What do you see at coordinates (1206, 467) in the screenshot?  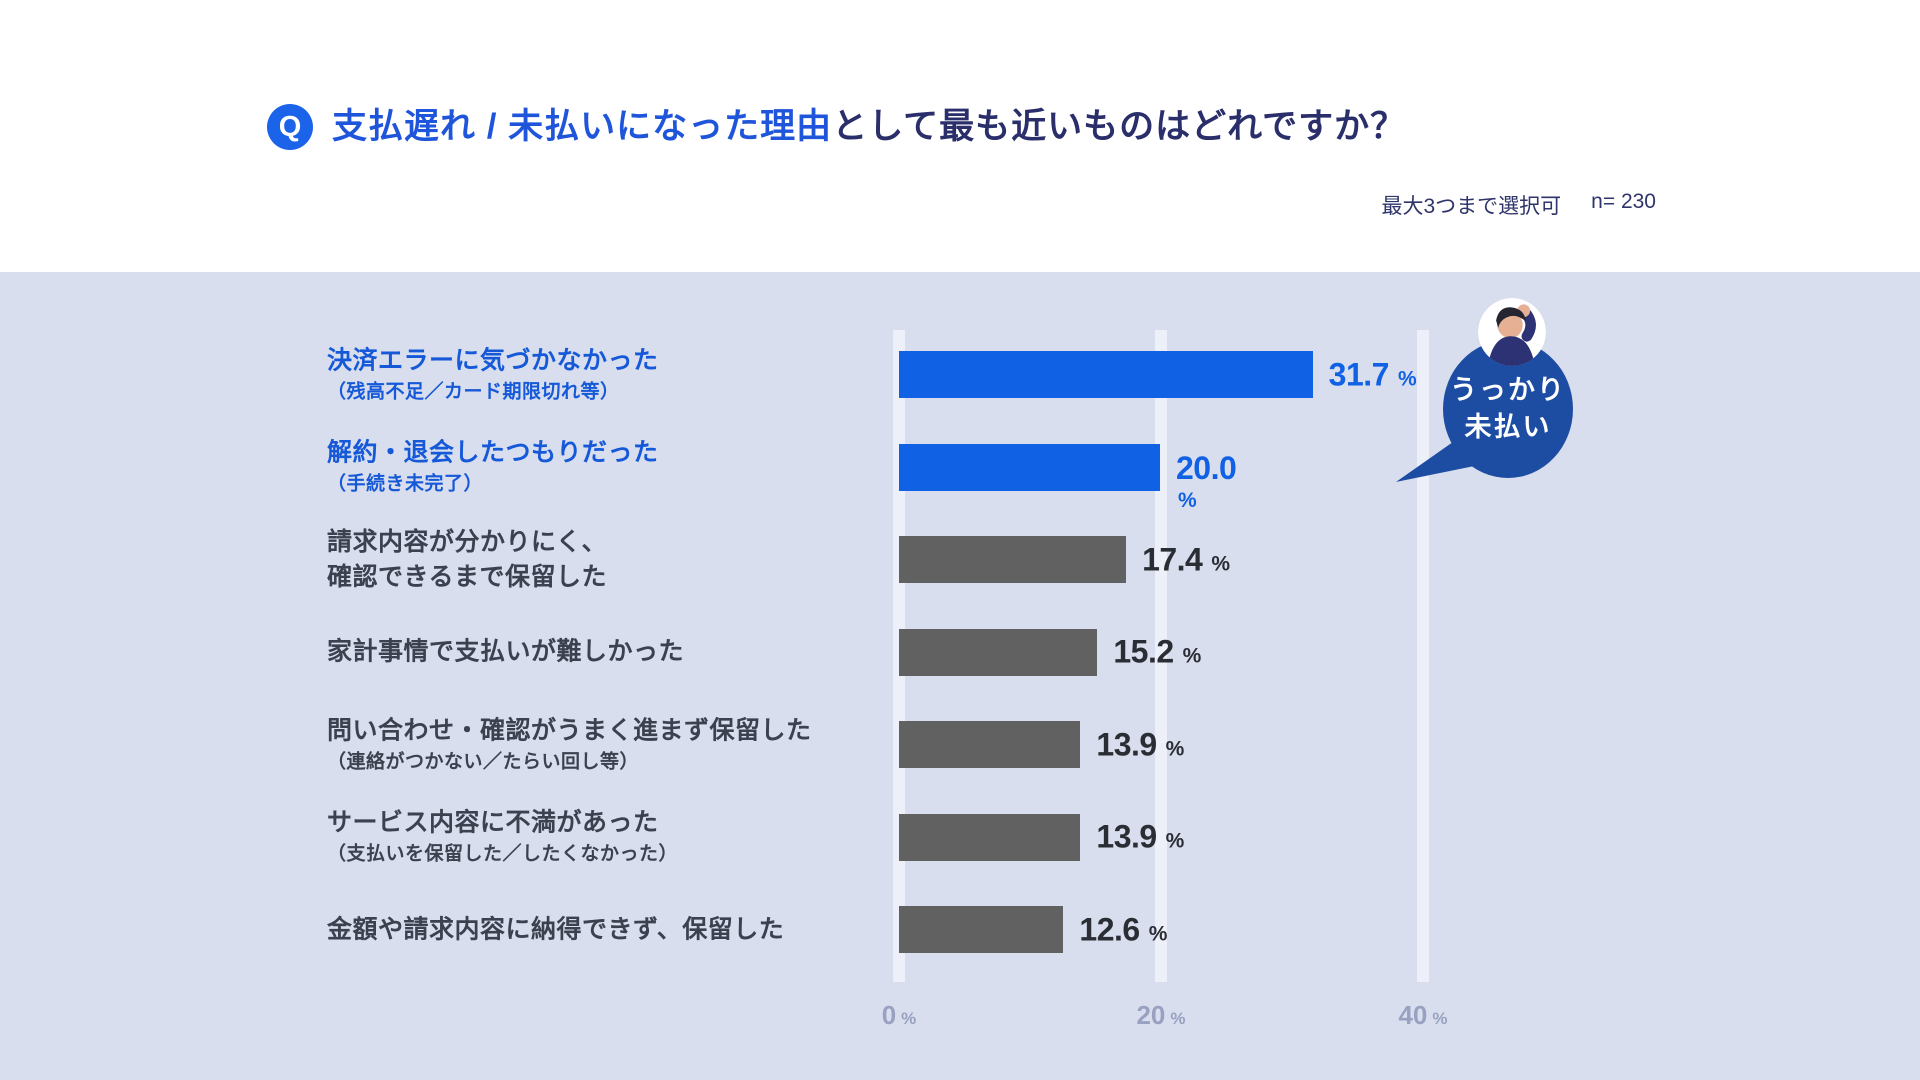 I see `value-number: 20.0` at bounding box center [1206, 467].